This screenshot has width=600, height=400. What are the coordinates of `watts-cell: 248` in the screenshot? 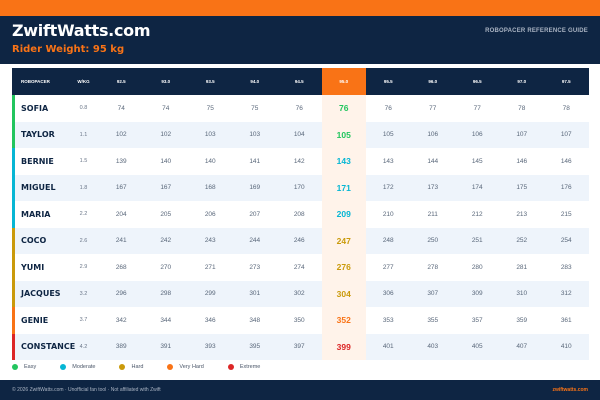 It's located at (388, 241).